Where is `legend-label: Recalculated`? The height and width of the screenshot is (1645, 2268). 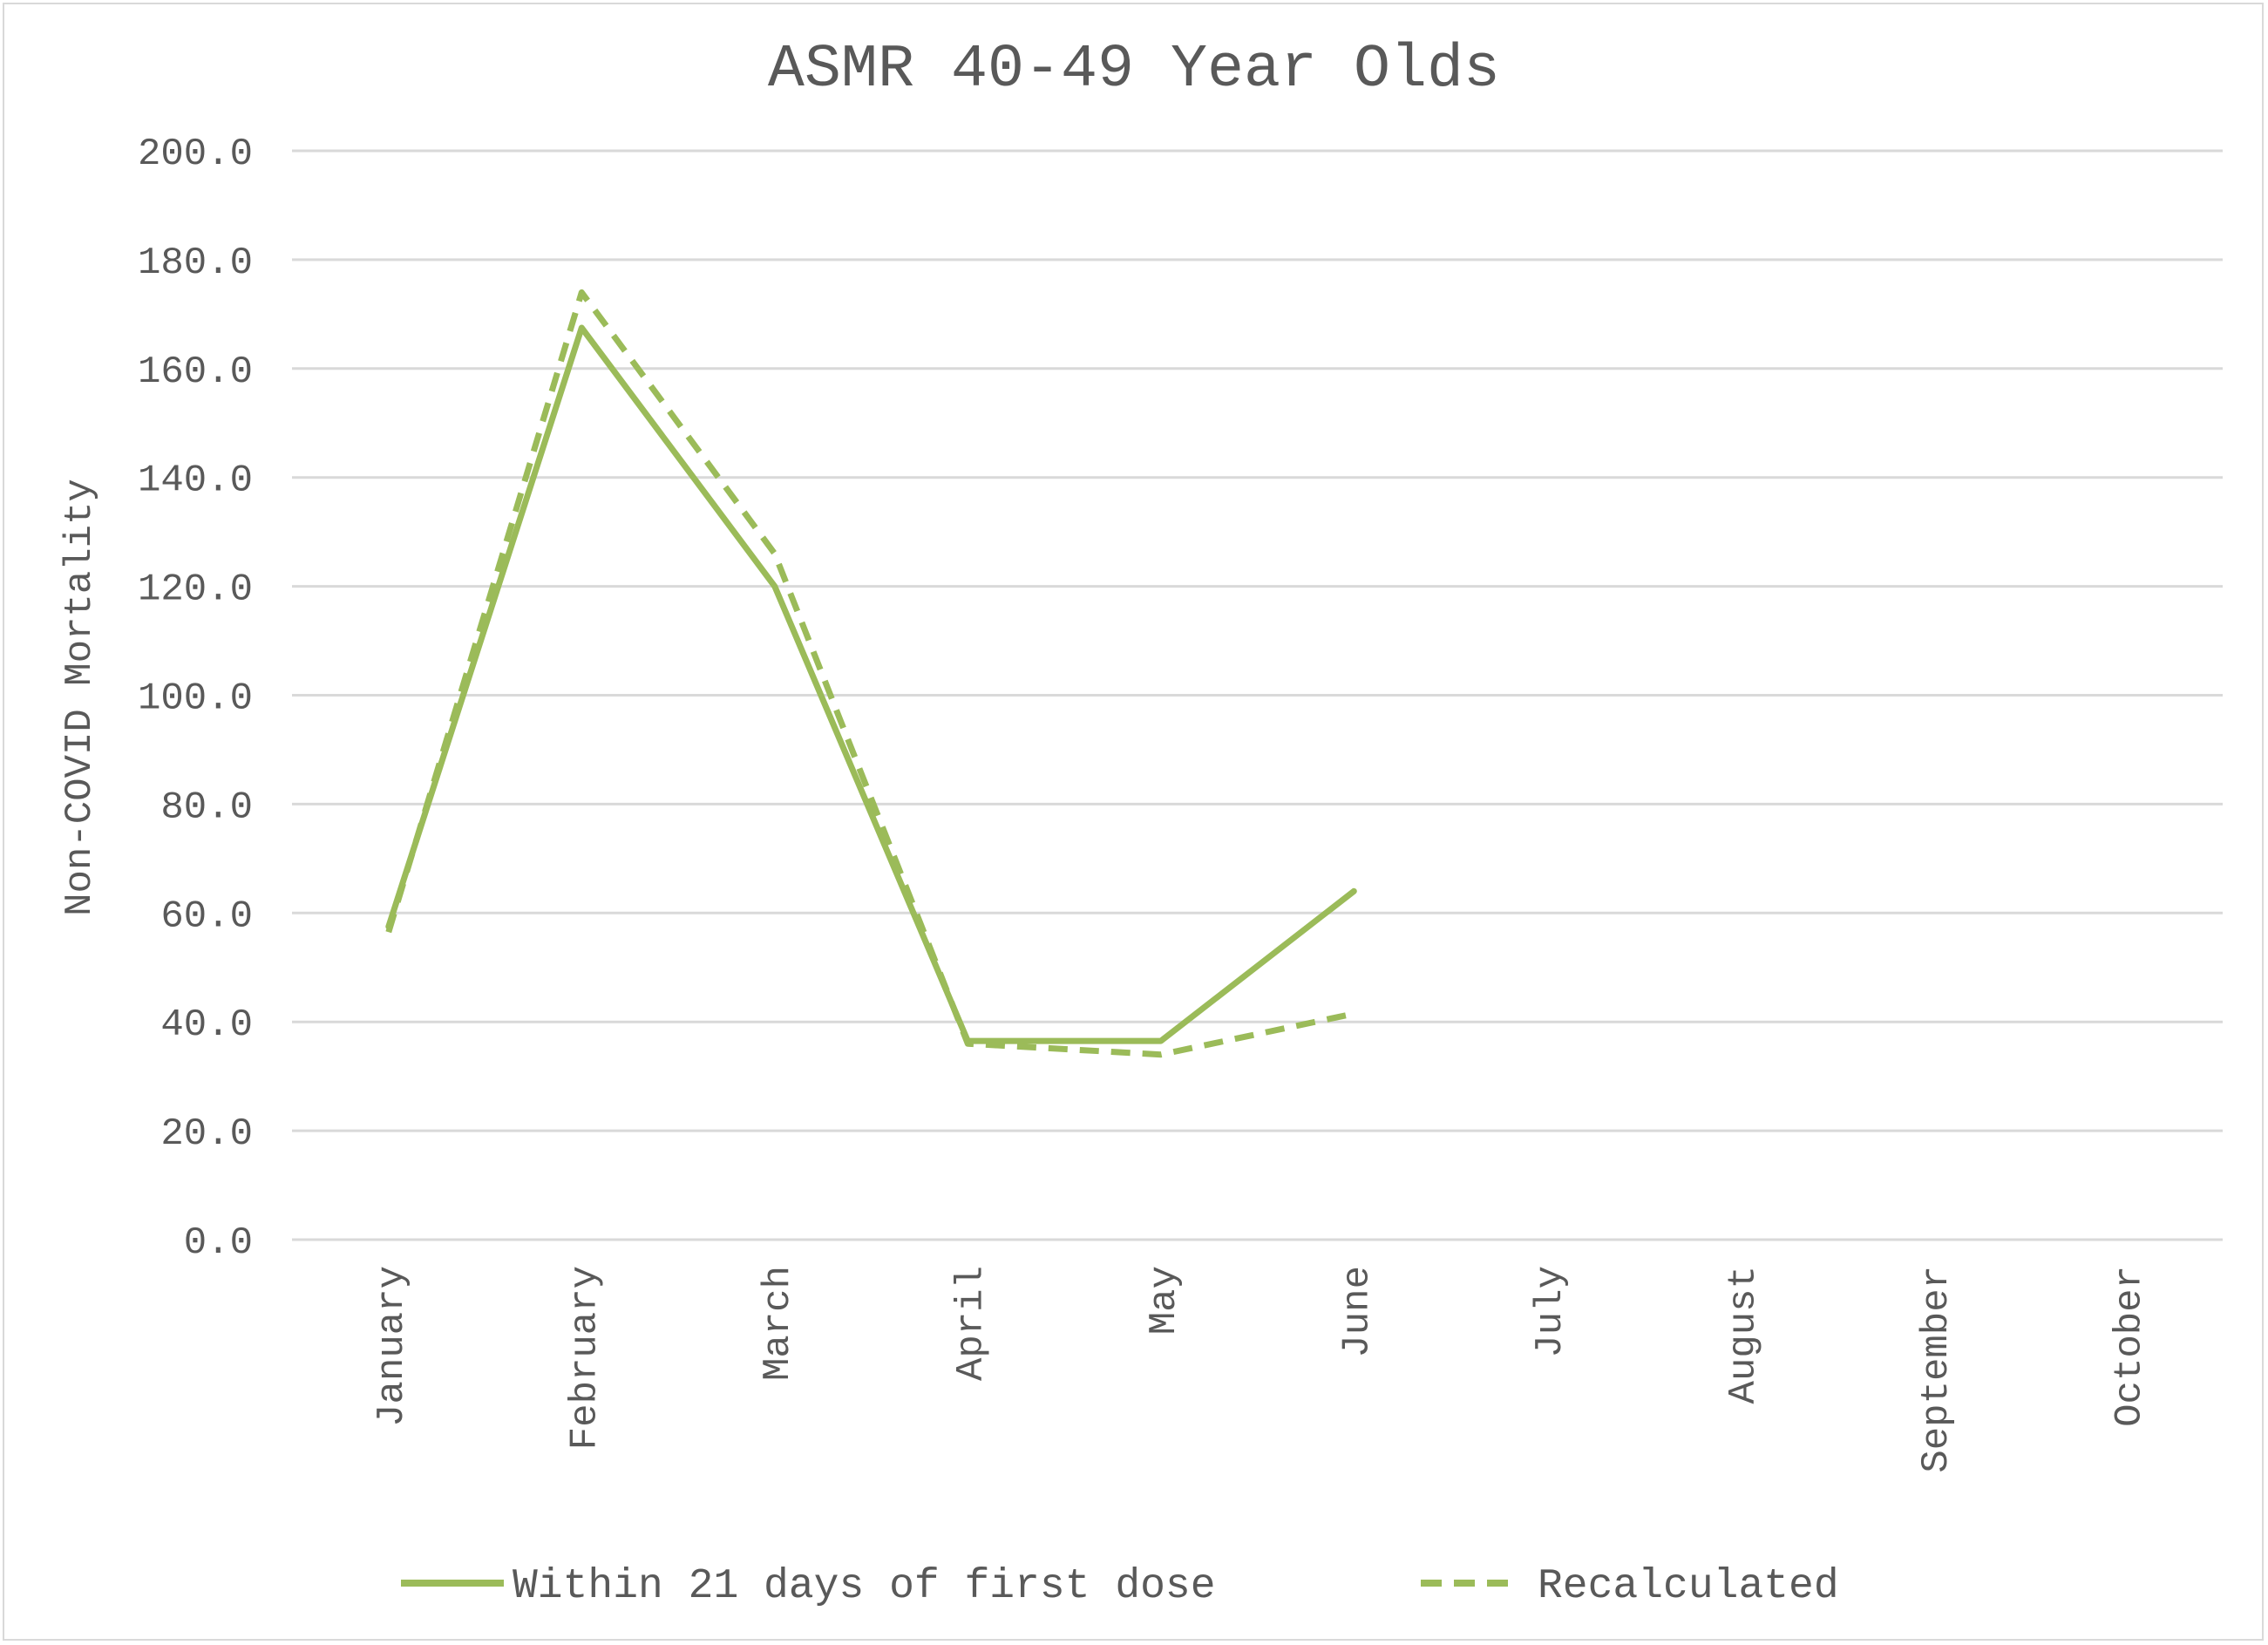 legend-label: Recalculated is located at coordinates (1688, 1586).